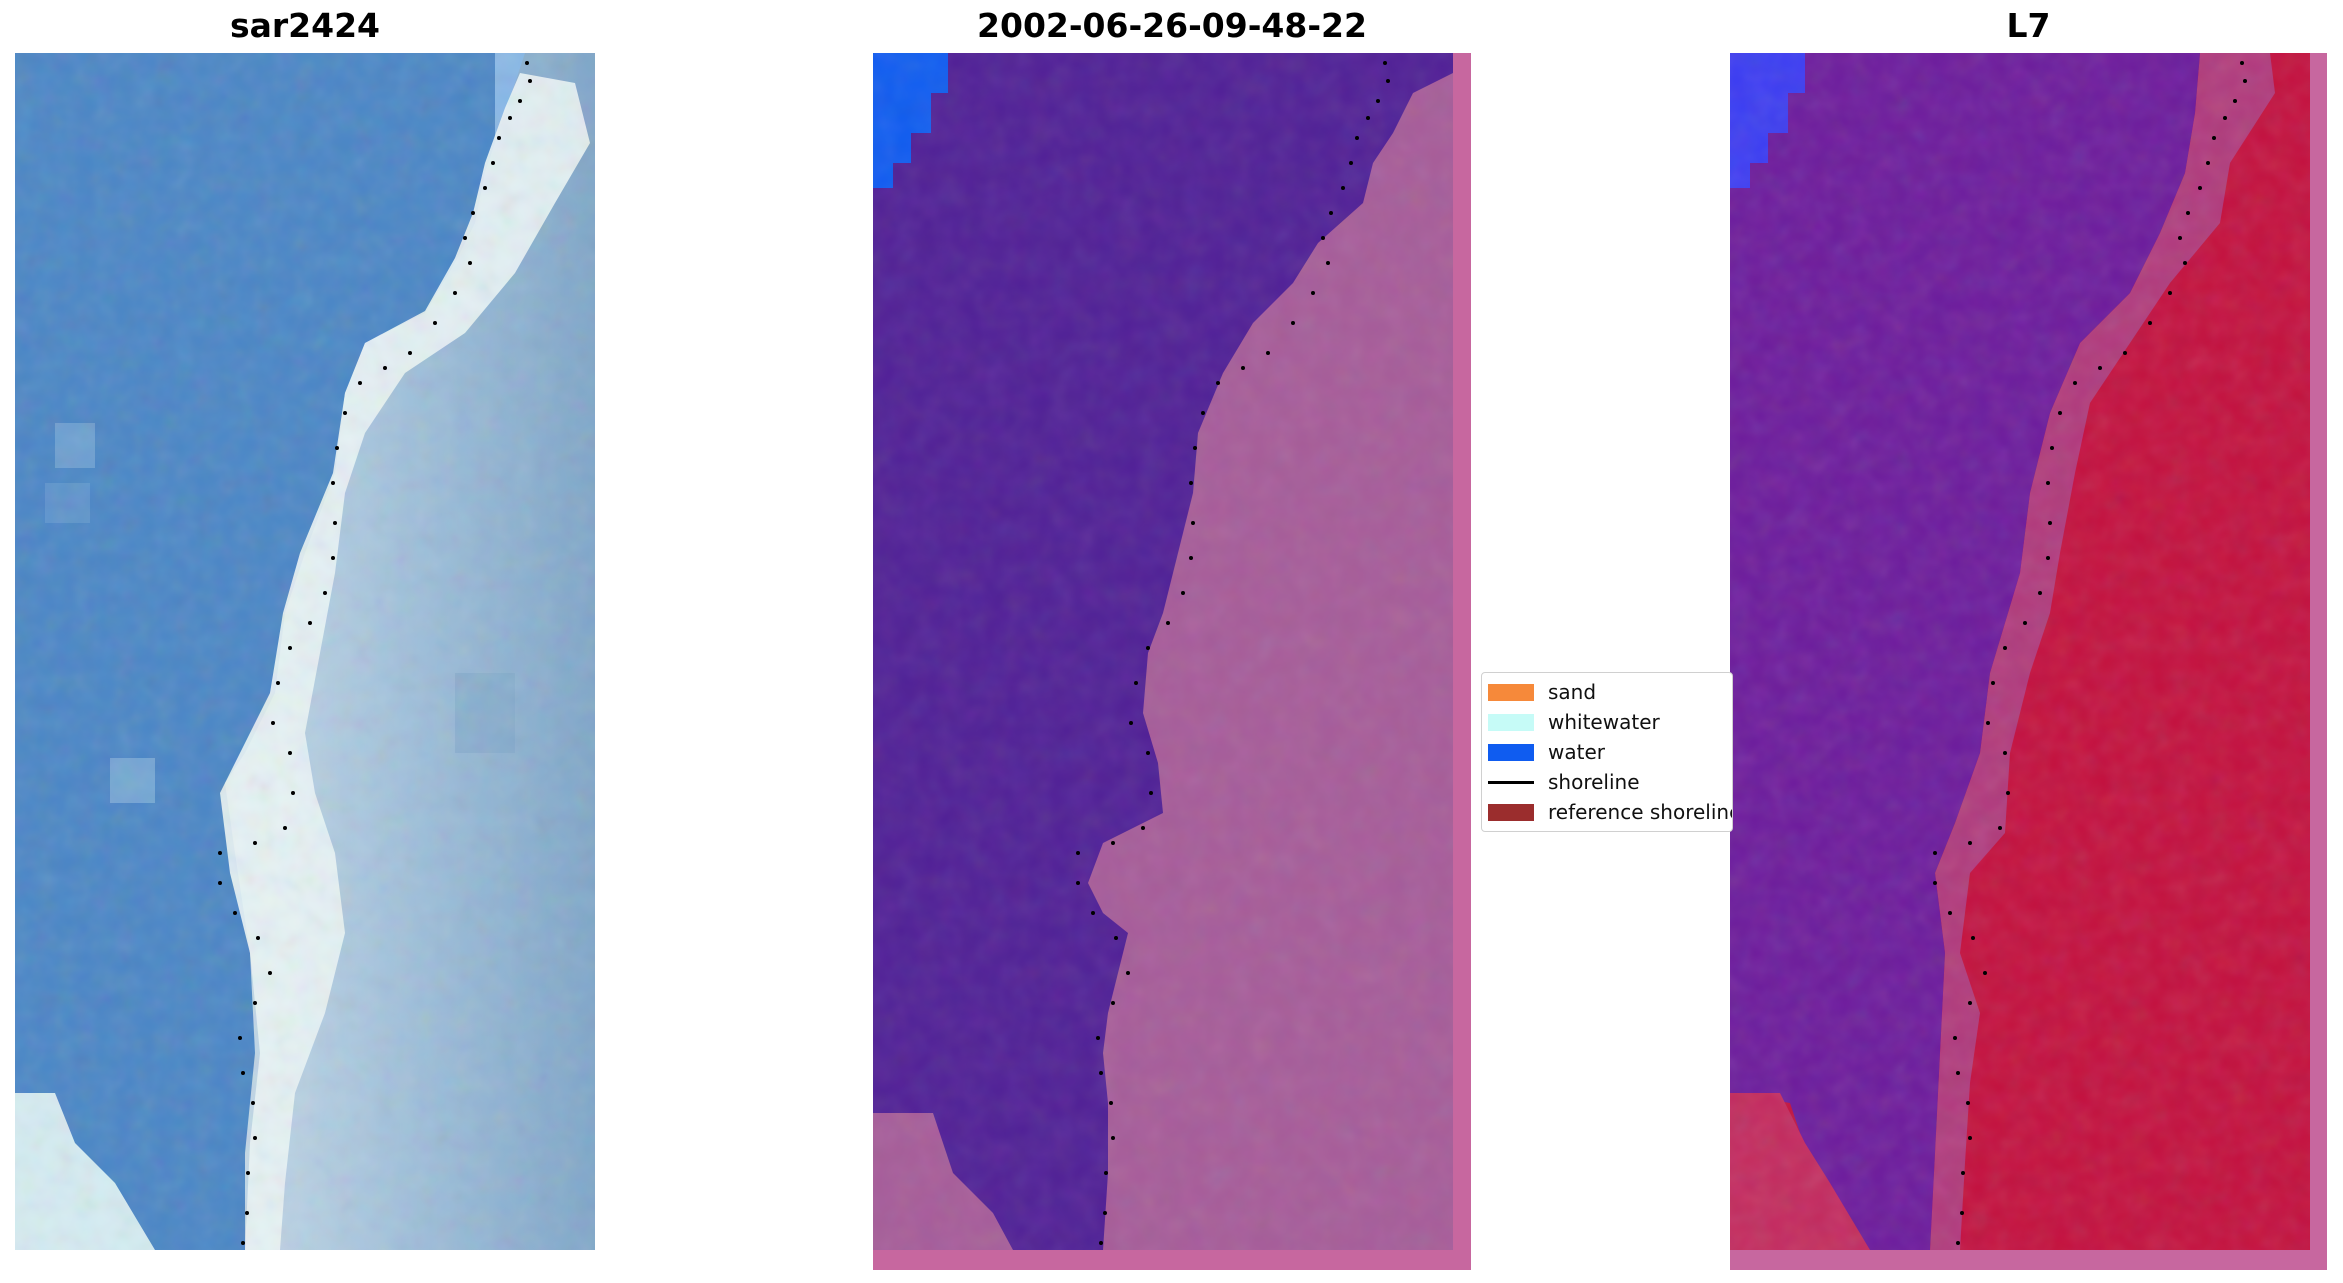 Image resolution: width=2343 pixels, height=1283 pixels. I want to click on reference-shoreline-swatch, so click(1511, 812).